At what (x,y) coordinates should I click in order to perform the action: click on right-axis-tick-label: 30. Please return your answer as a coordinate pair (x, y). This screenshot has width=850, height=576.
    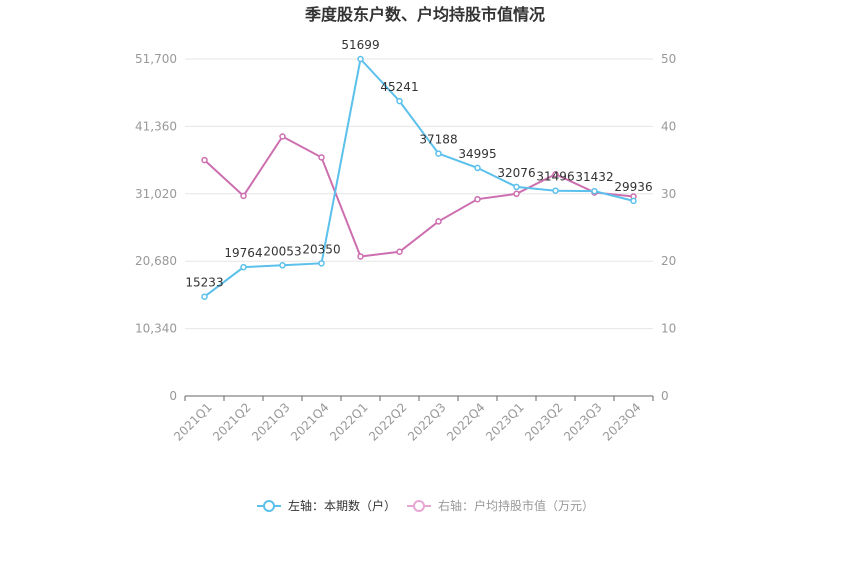
    Looking at the image, I should click on (668, 194).